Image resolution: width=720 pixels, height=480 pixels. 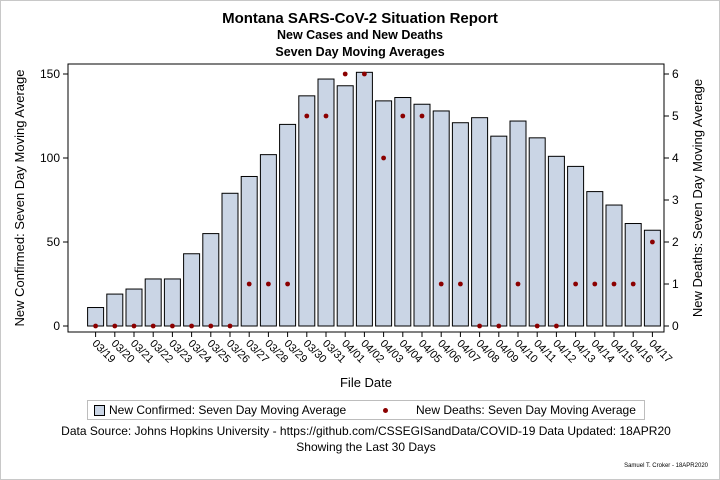 I want to click on point-deaths-04/11, so click(x=537, y=326).